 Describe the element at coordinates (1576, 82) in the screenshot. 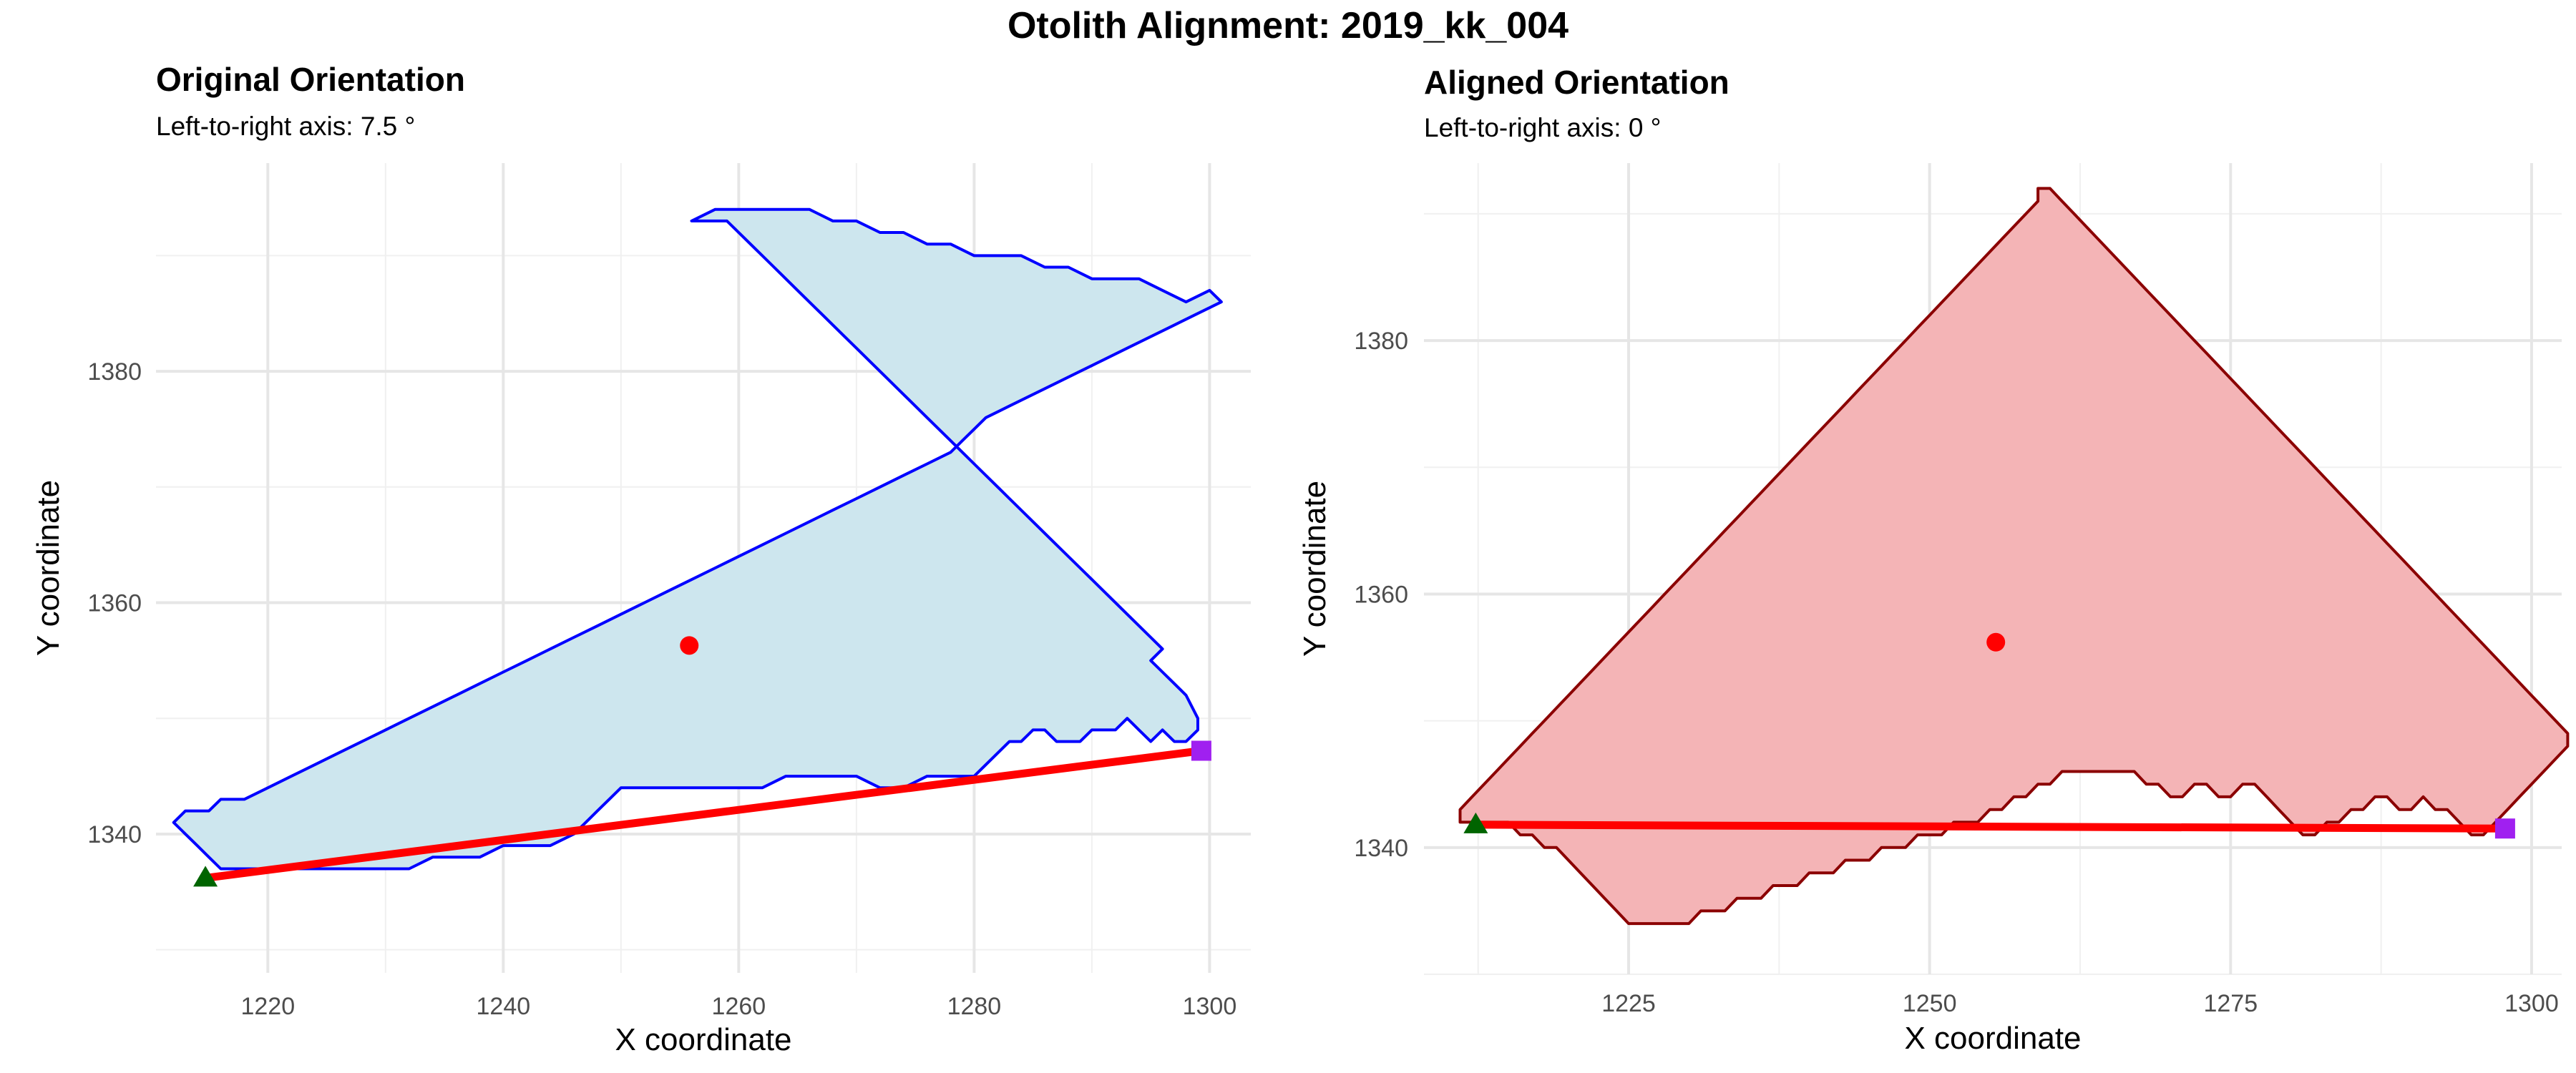

I see `right-panel-title: Aligned Orientation` at that location.